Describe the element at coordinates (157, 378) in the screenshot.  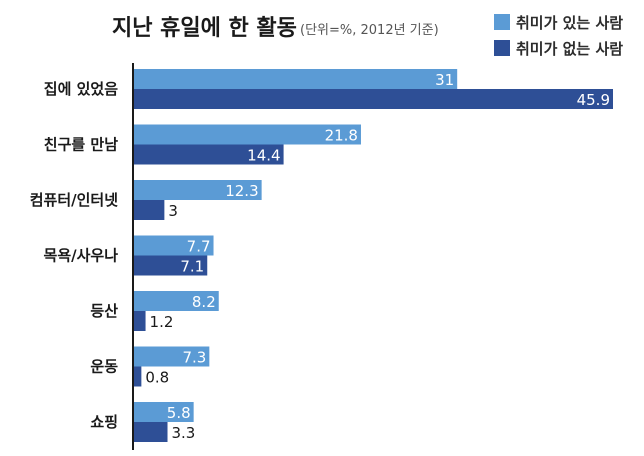
I see `value-label-exercise-without-hobby: 0.8` at that location.